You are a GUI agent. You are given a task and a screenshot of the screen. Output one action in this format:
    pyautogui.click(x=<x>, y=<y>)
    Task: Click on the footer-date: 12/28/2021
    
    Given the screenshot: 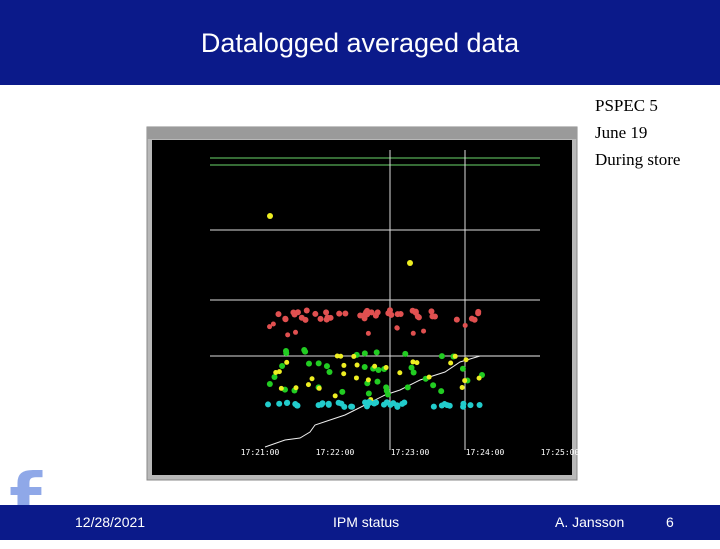 What is the action you would take?
    pyautogui.click(x=110, y=522)
    